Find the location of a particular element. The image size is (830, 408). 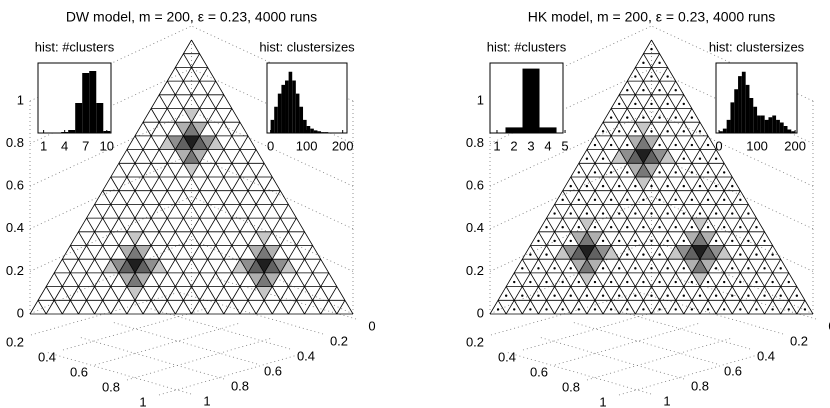

y-tick-label: 1 is located at coordinates (480, 99).